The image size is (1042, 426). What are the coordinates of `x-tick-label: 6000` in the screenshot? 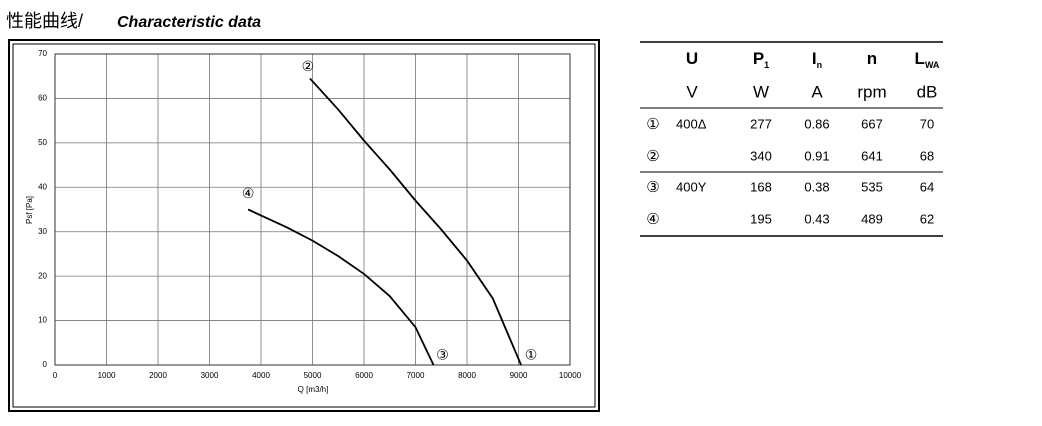 It's located at (364, 375).